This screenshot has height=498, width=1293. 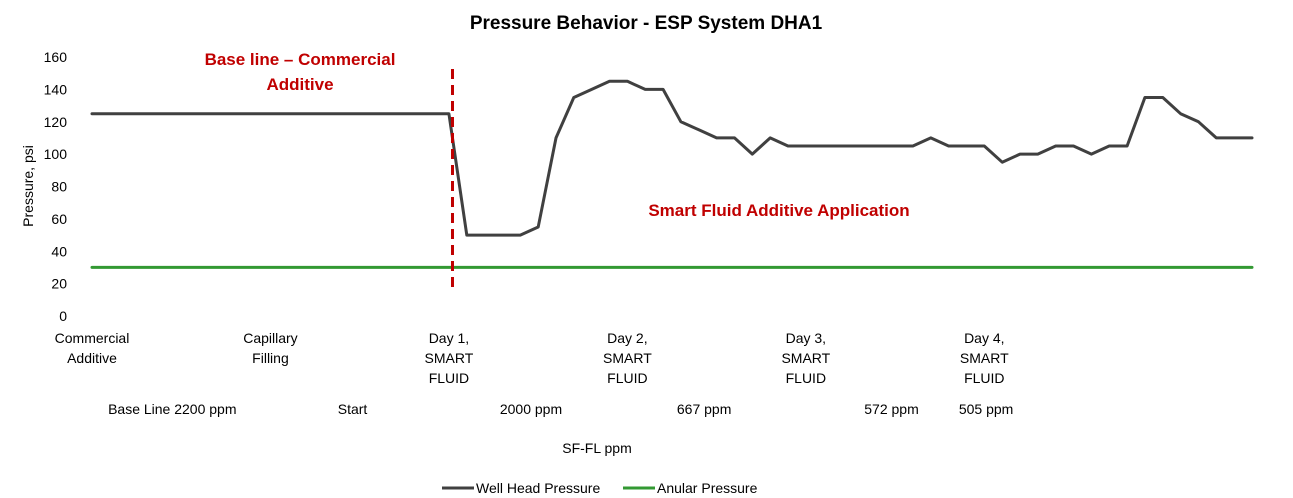 What do you see at coordinates (778, 210) in the screenshot?
I see `annotation-smart-fluid: Smart Fluid Additive Application` at bounding box center [778, 210].